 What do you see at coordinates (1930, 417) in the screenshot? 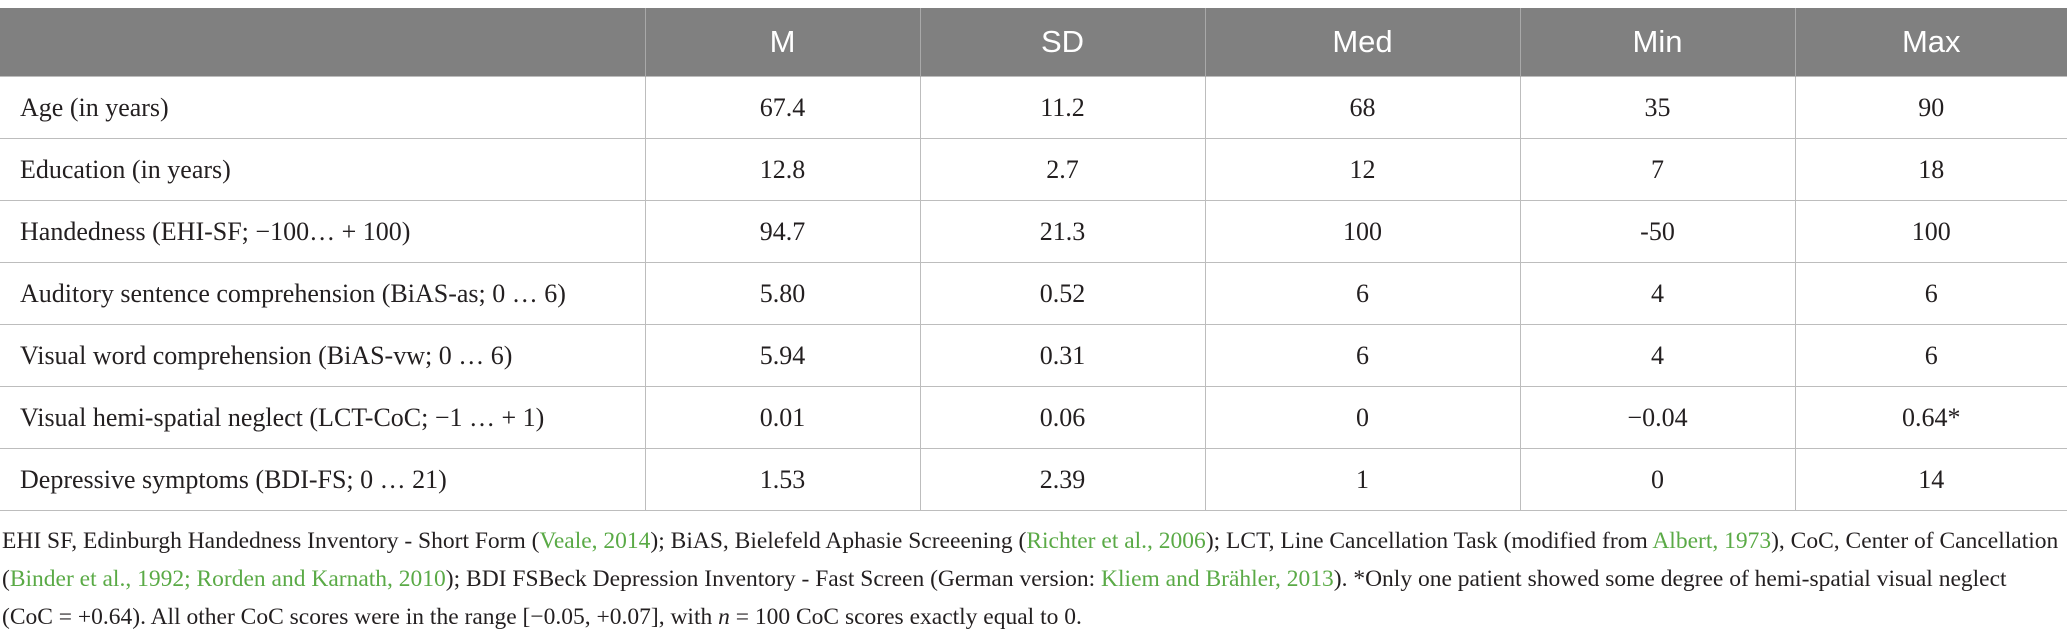
I see `cell-max: 0.64*` at bounding box center [1930, 417].